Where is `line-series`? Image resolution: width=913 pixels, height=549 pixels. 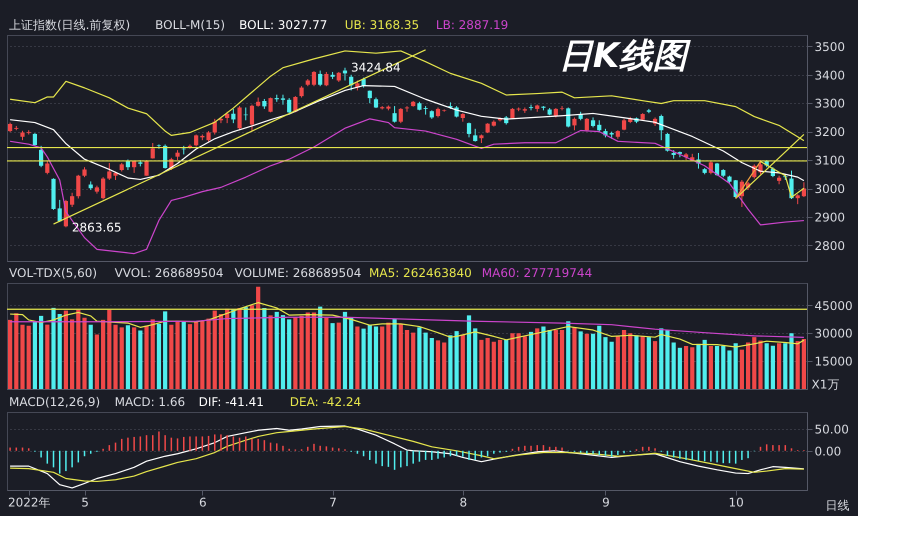
line-series is located at coordinates (407, 325).